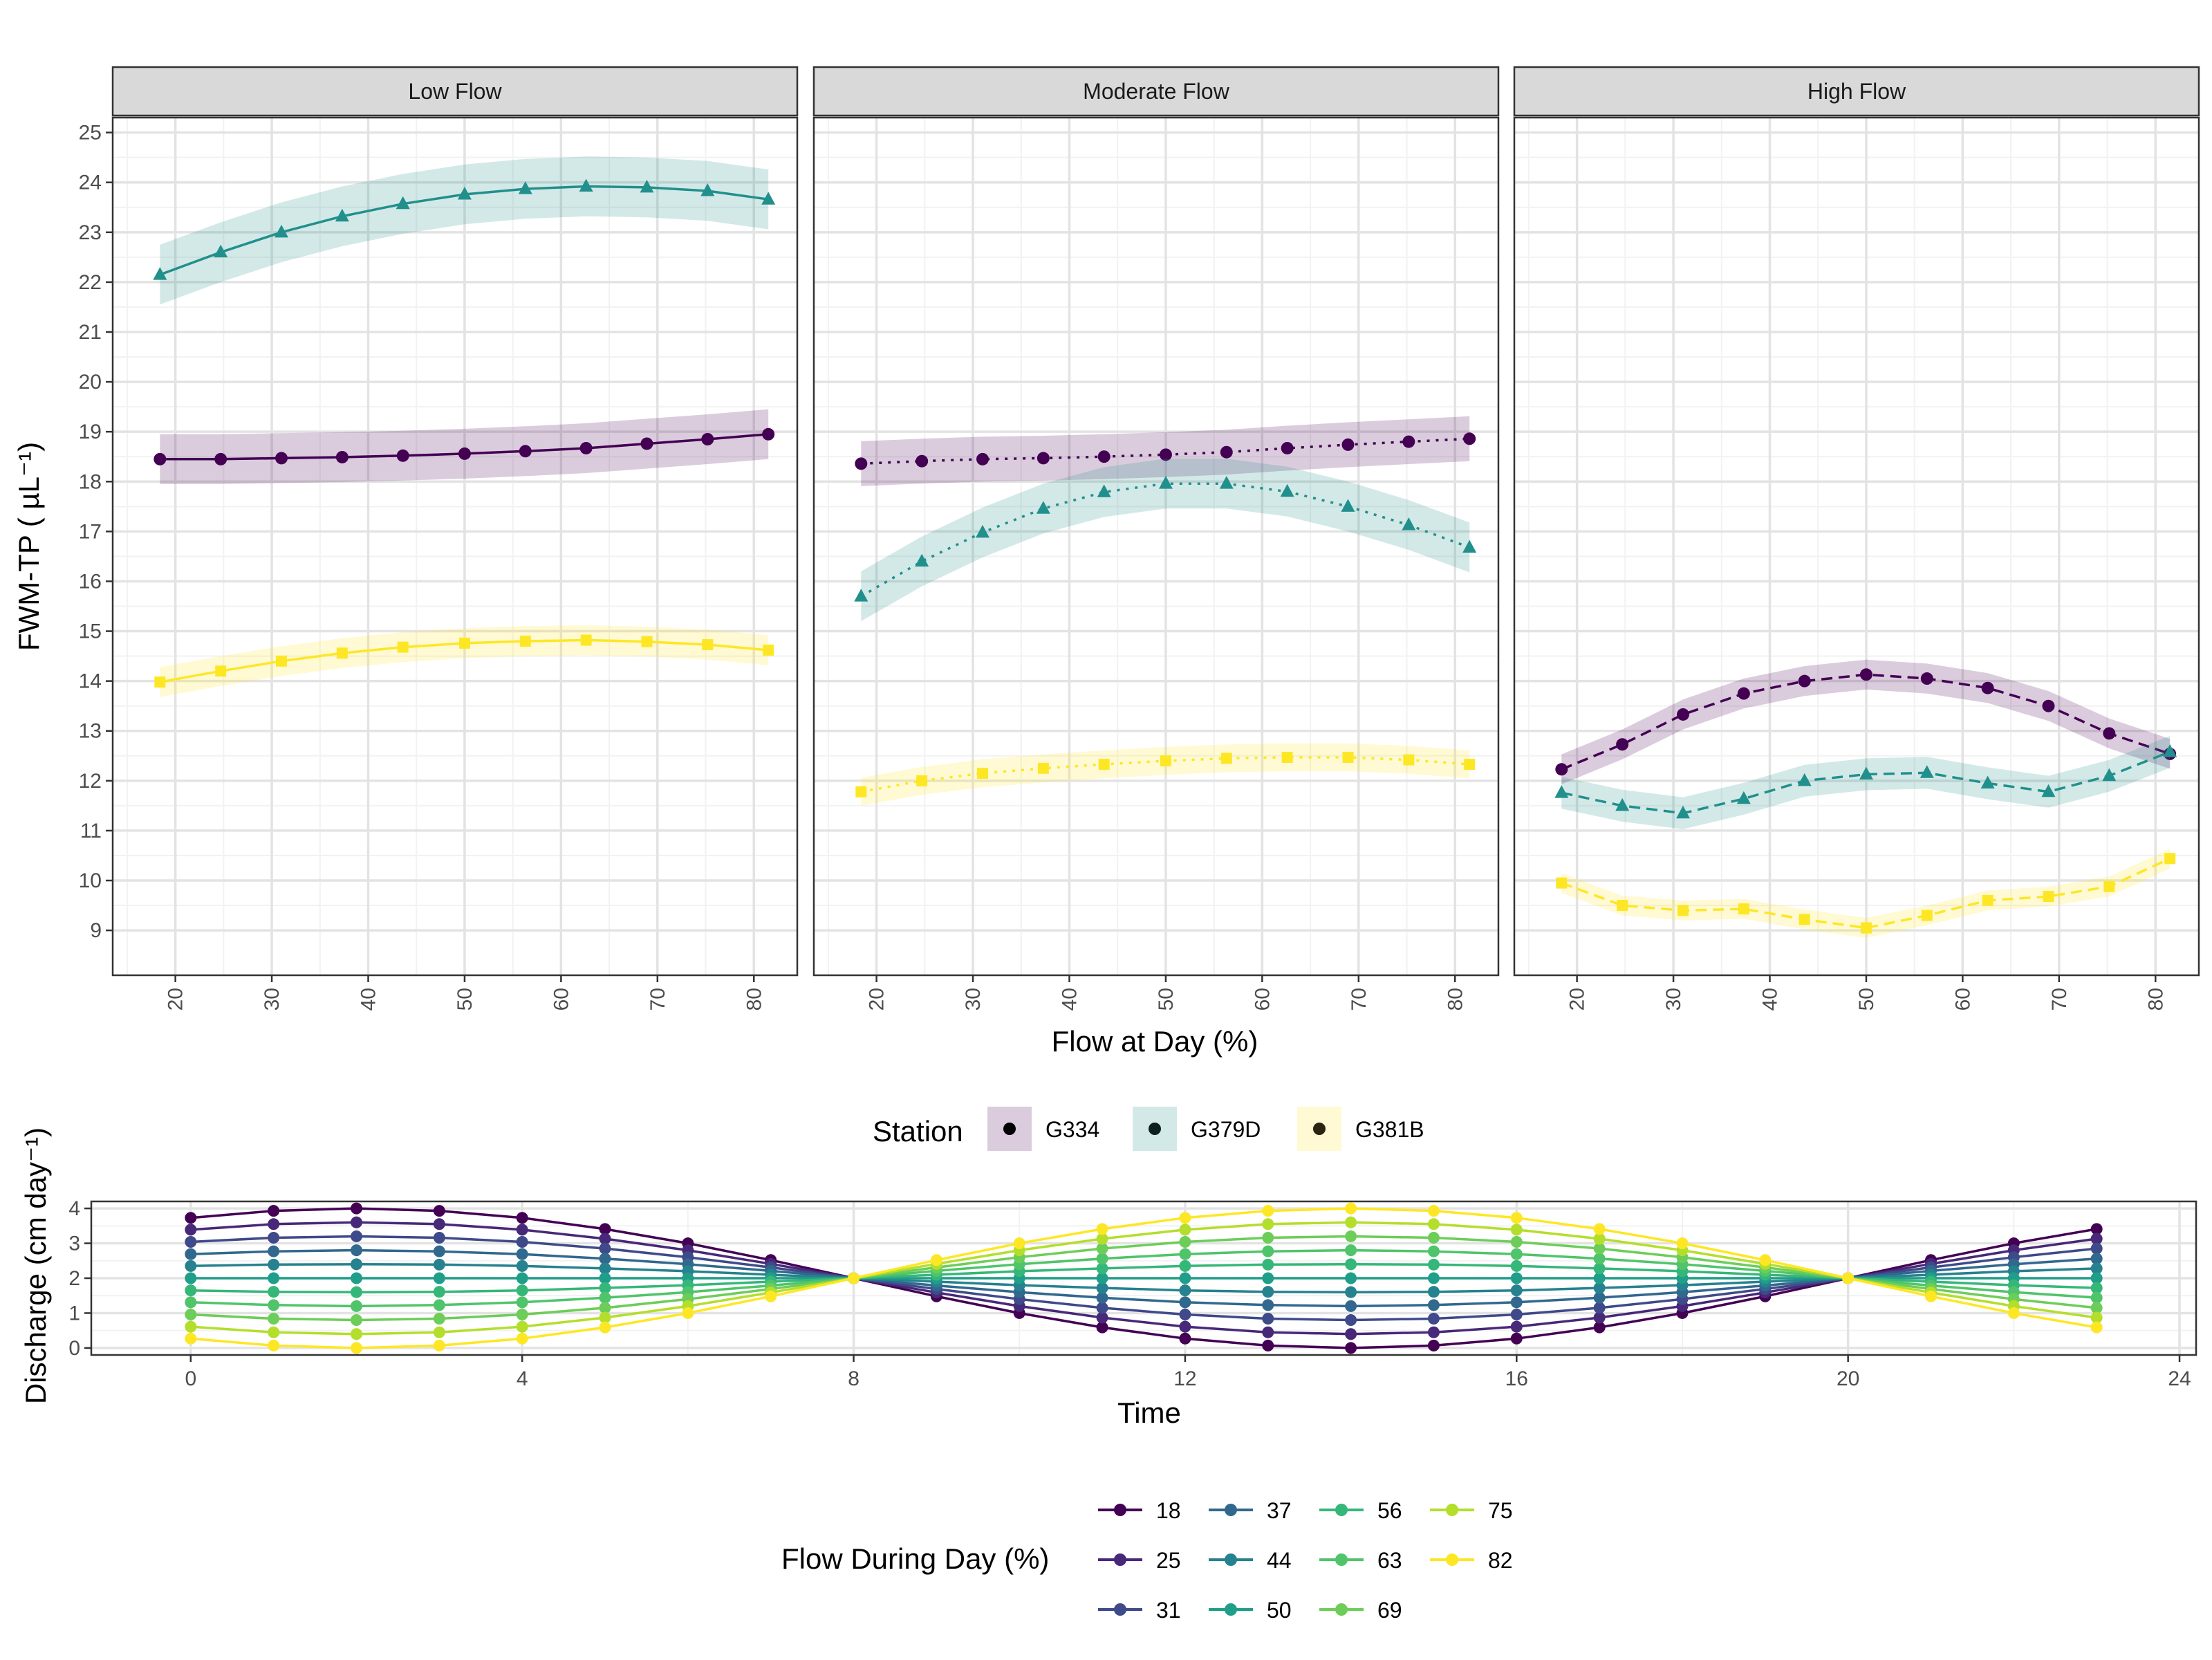 The width and height of the screenshot is (2212, 1660). I want to click on x-tick-label: 60, so click(1962, 999).